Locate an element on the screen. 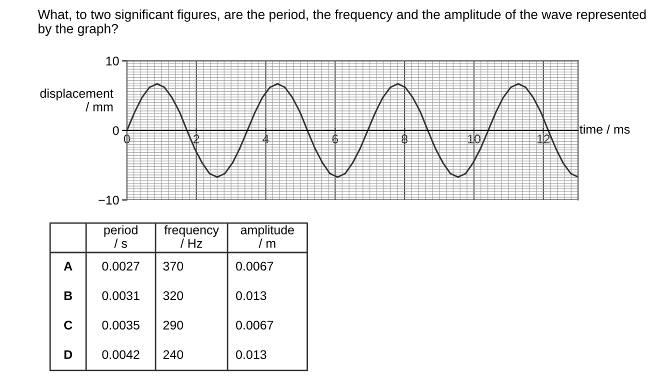 The width and height of the screenshot is (651, 378). text: 0.0031 is located at coordinates (121, 295).